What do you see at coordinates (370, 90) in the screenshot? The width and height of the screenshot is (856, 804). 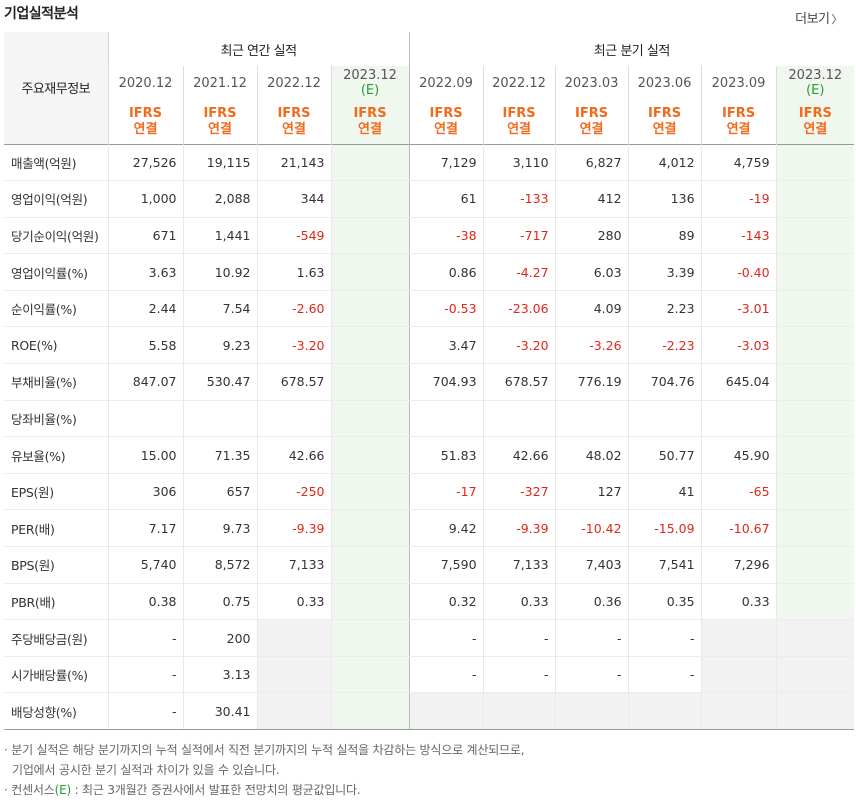 I see `estimate-flag: (E)` at bounding box center [370, 90].